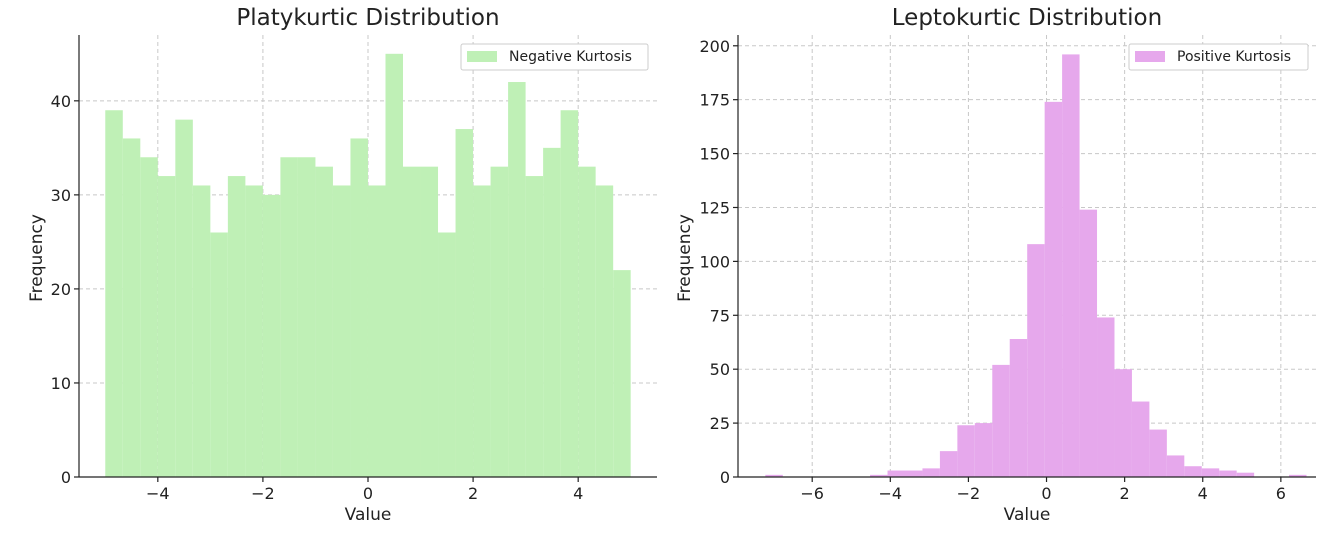 The width and height of the screenshot is (1334, 542). Describe the element at coordinates (61, 101) in the screenshot. I see `y-tick-label: 40` at that location.